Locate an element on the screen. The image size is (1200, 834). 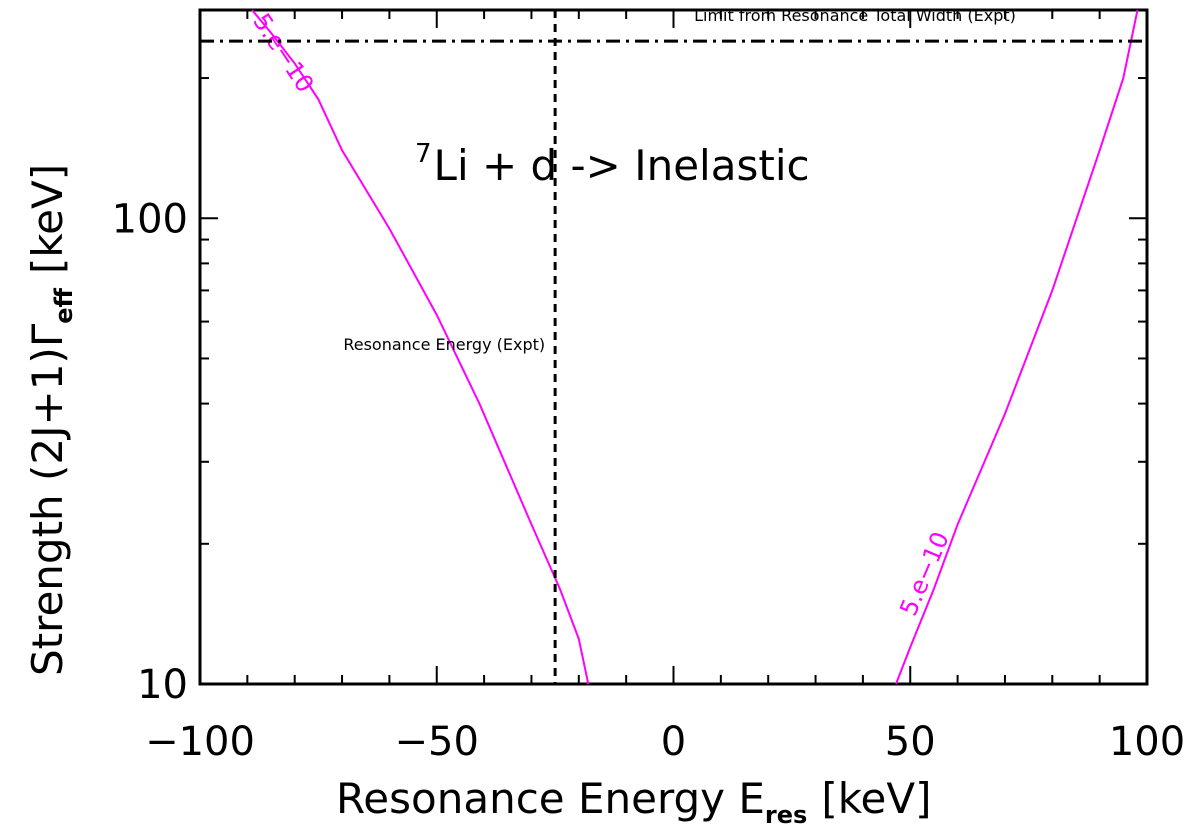
horizontal-reference-label: Limit from Resonance Total Width (Expt) is located at coordinates (855, 15).